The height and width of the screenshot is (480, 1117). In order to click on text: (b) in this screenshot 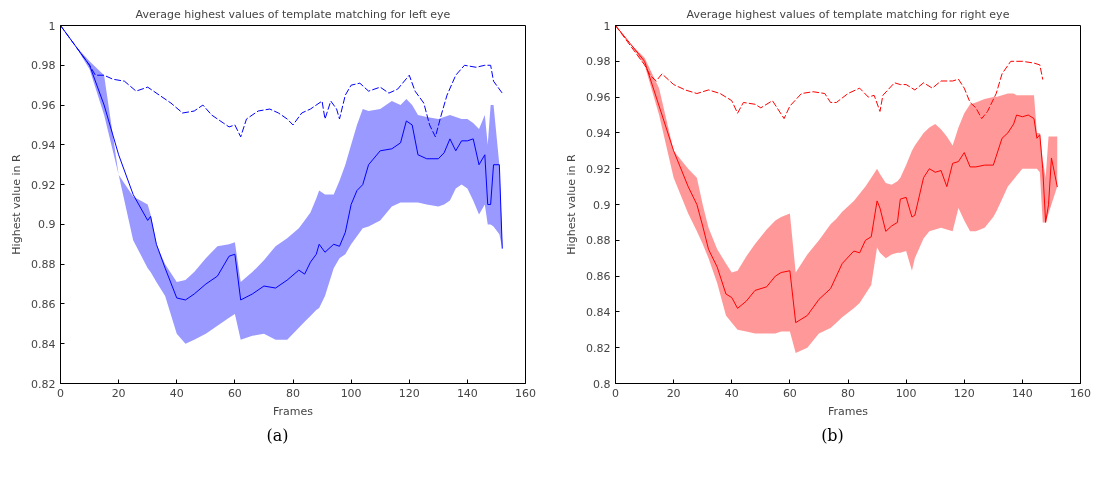, I will do `click(832, 436)`.